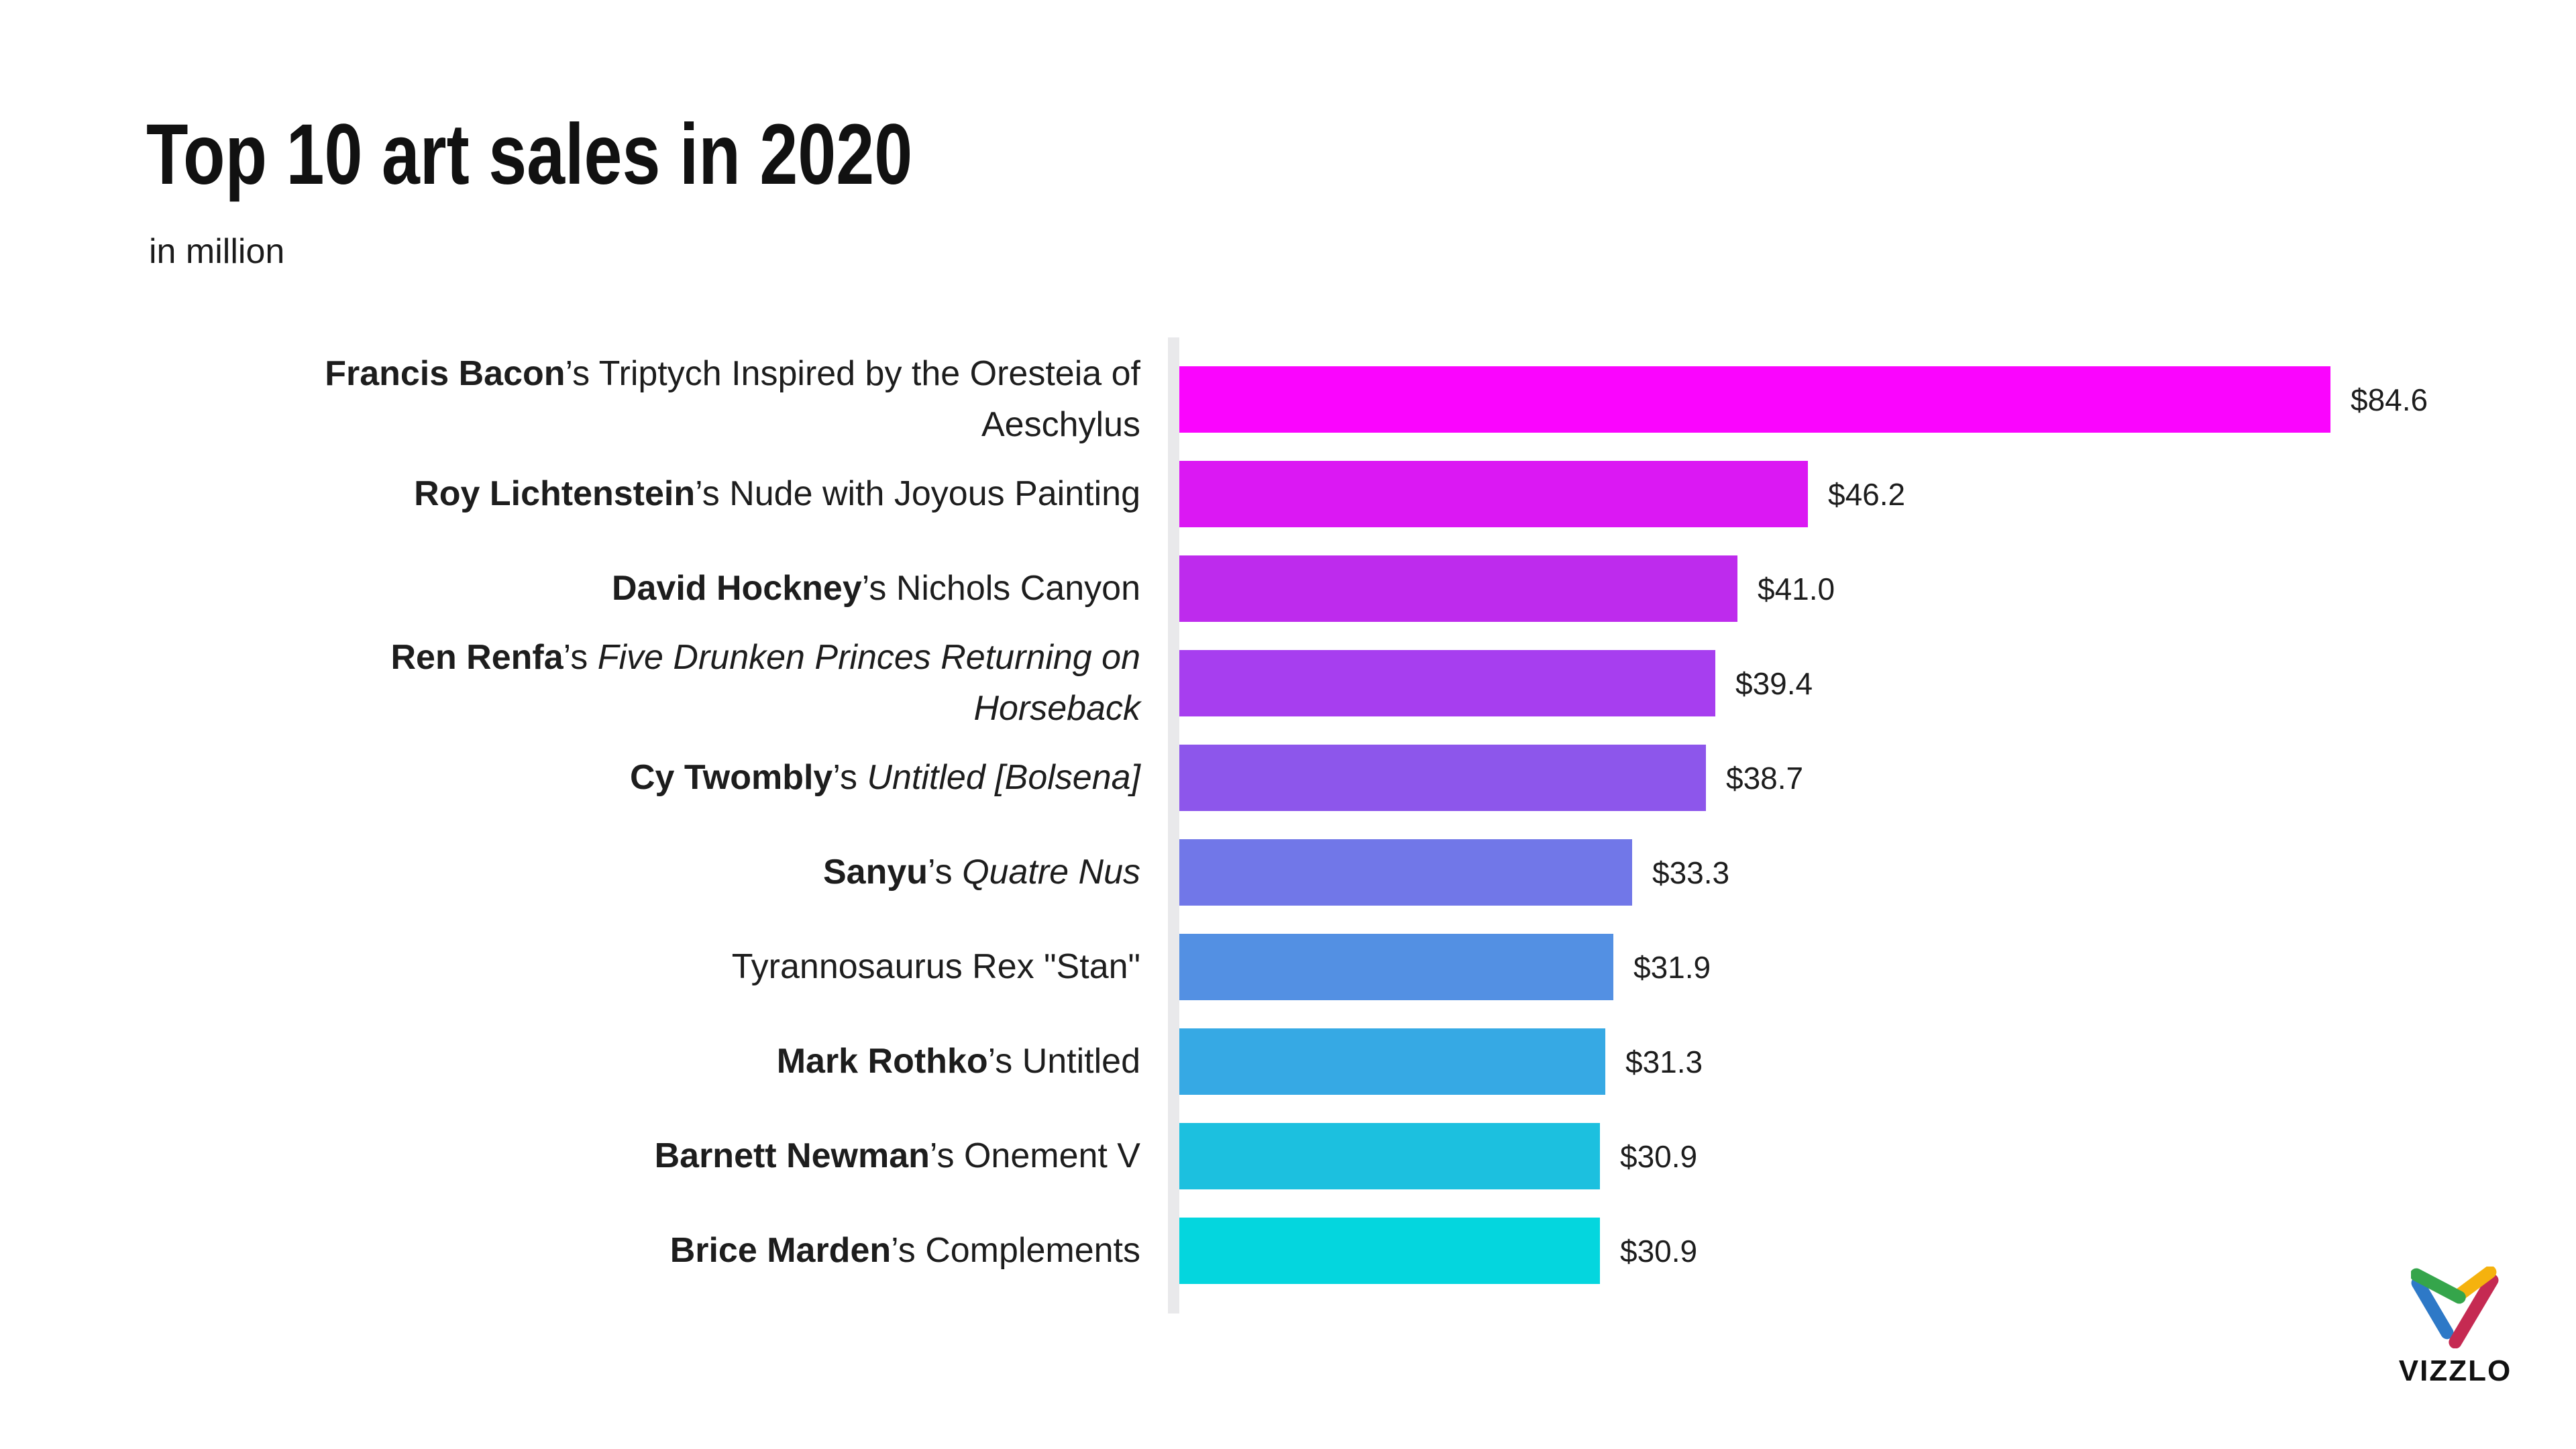 This screenshot has width=2576, height=1449. Describe the element at coordinates (1173, 825) in the screenshot. I see `y-axis-line` at that location.